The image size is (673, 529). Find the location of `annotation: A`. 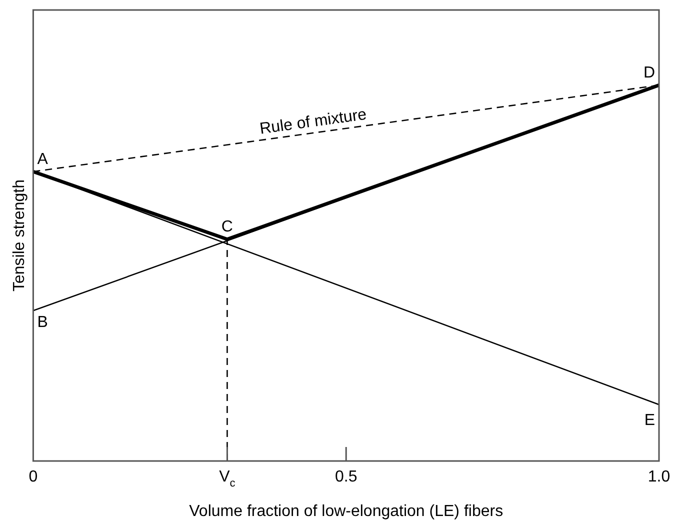

annotation: A is located at coordinates (42, 159).